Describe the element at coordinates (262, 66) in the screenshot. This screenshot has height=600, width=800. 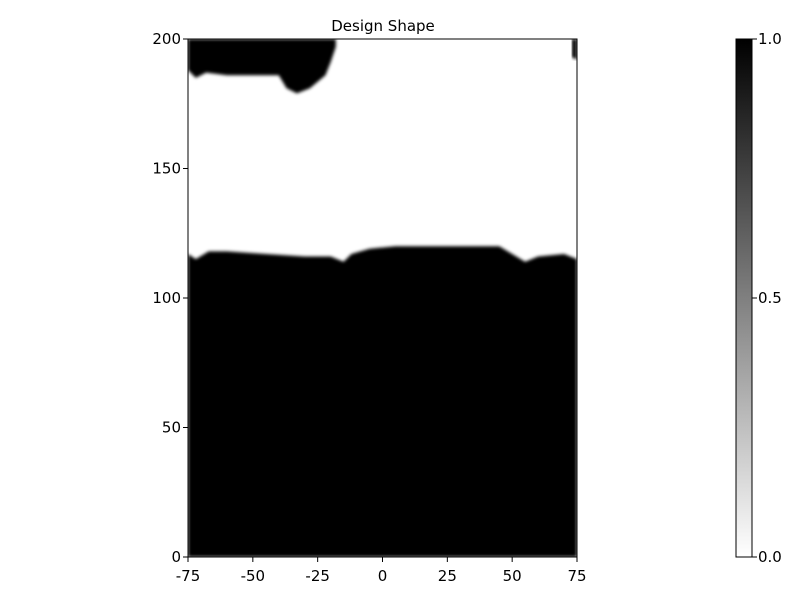
I see `heatmap-region-top-left` at that location.